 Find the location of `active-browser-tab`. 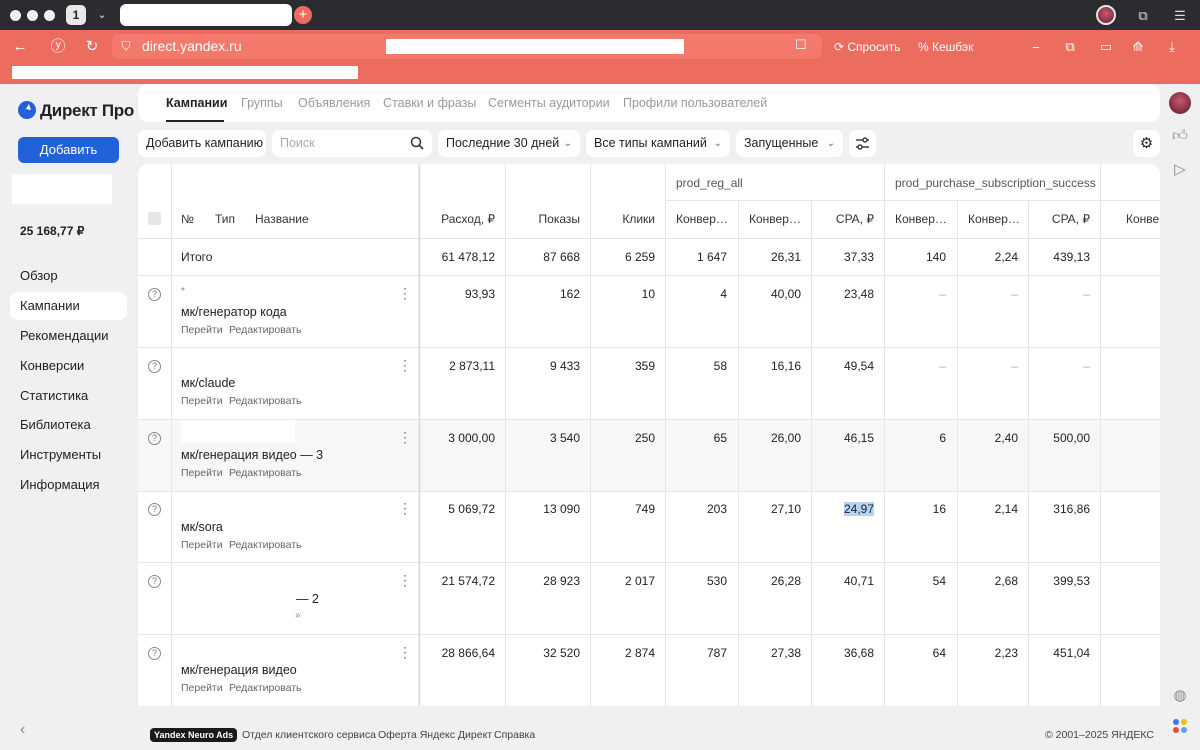

active-browser-tab is located at coordinates (206, 15).